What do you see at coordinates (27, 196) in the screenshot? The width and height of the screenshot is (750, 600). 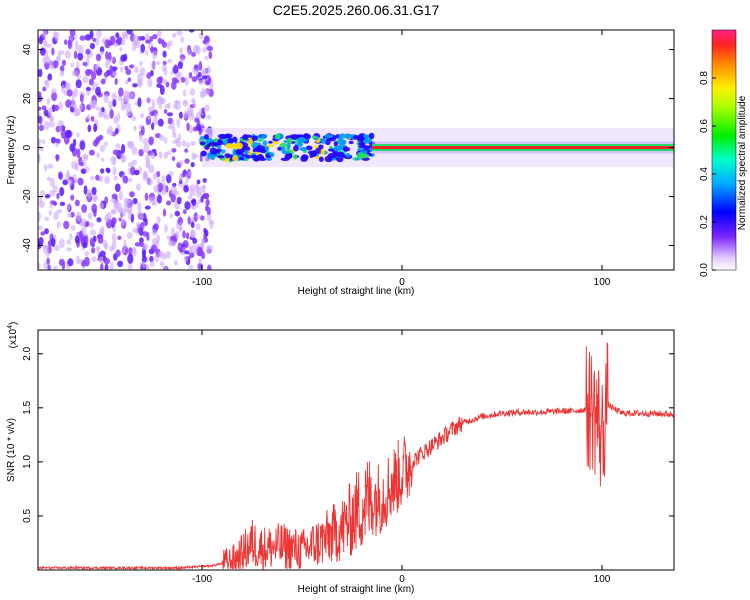 I see `spectrogram-y-tick-label: -20` at bounding box center [27, 196].